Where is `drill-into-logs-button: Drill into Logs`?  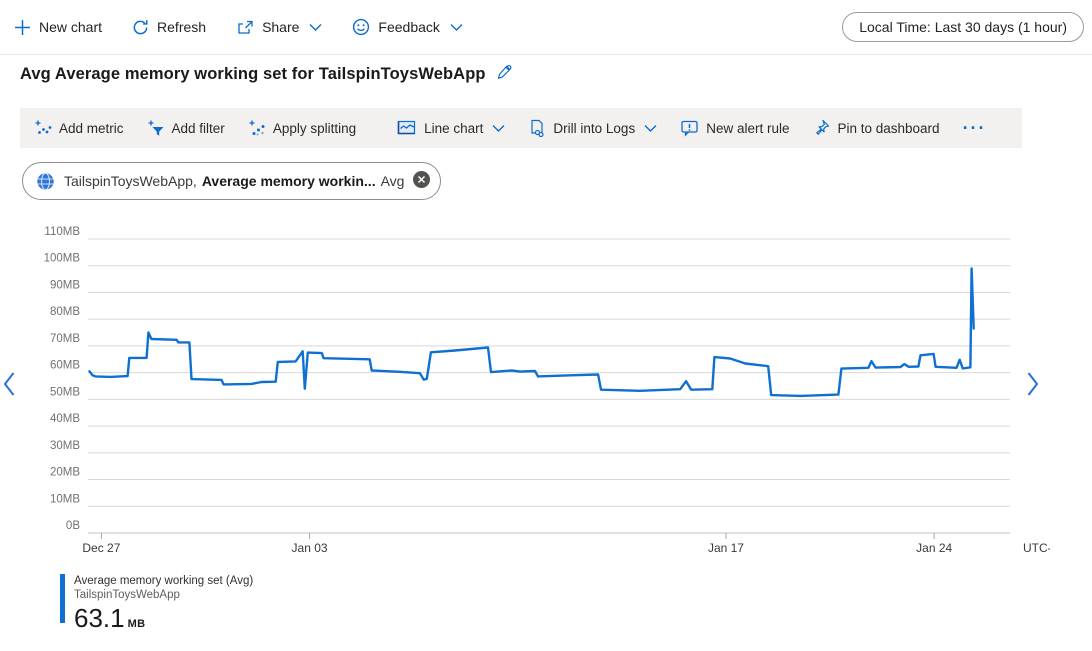
drill-into-logs-button: Drill into Logs is located at coordinates (592, 128).